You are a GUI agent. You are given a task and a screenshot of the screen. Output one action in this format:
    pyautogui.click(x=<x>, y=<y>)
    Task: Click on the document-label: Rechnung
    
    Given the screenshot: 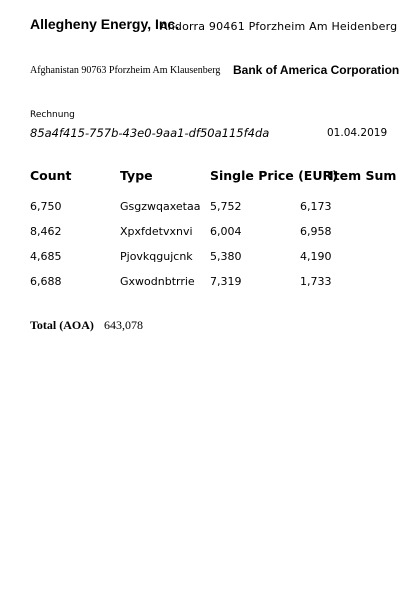 What is the action you would take?
    pyautogui.click(x=52, y=115)
    